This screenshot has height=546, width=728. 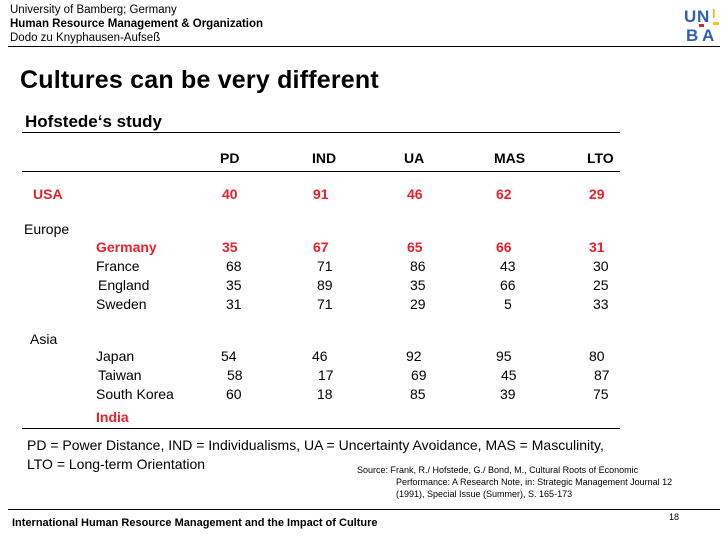 I want to click on logo-letter-b: B, so click(x=692, y=34).